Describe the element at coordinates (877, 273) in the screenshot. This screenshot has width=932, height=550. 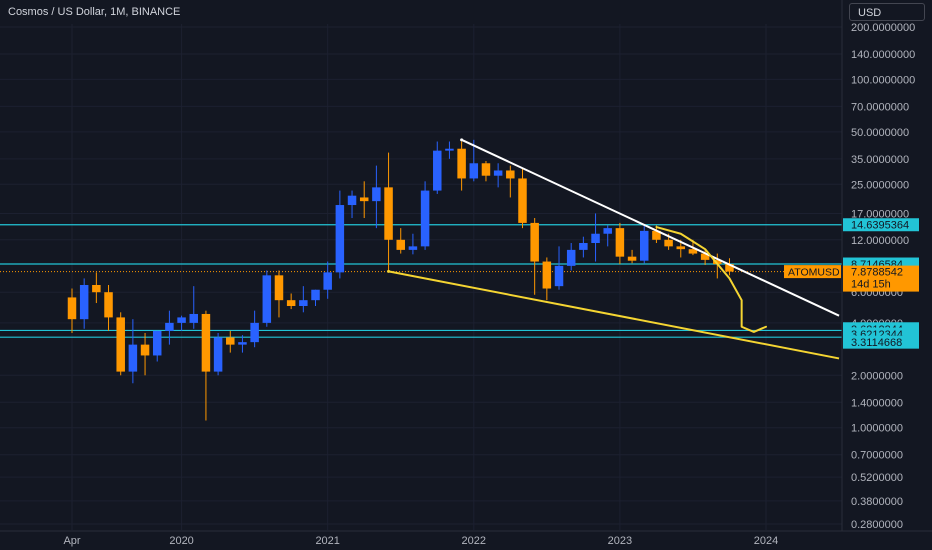
I see `price-badge-label: 7.8788542` at that location.